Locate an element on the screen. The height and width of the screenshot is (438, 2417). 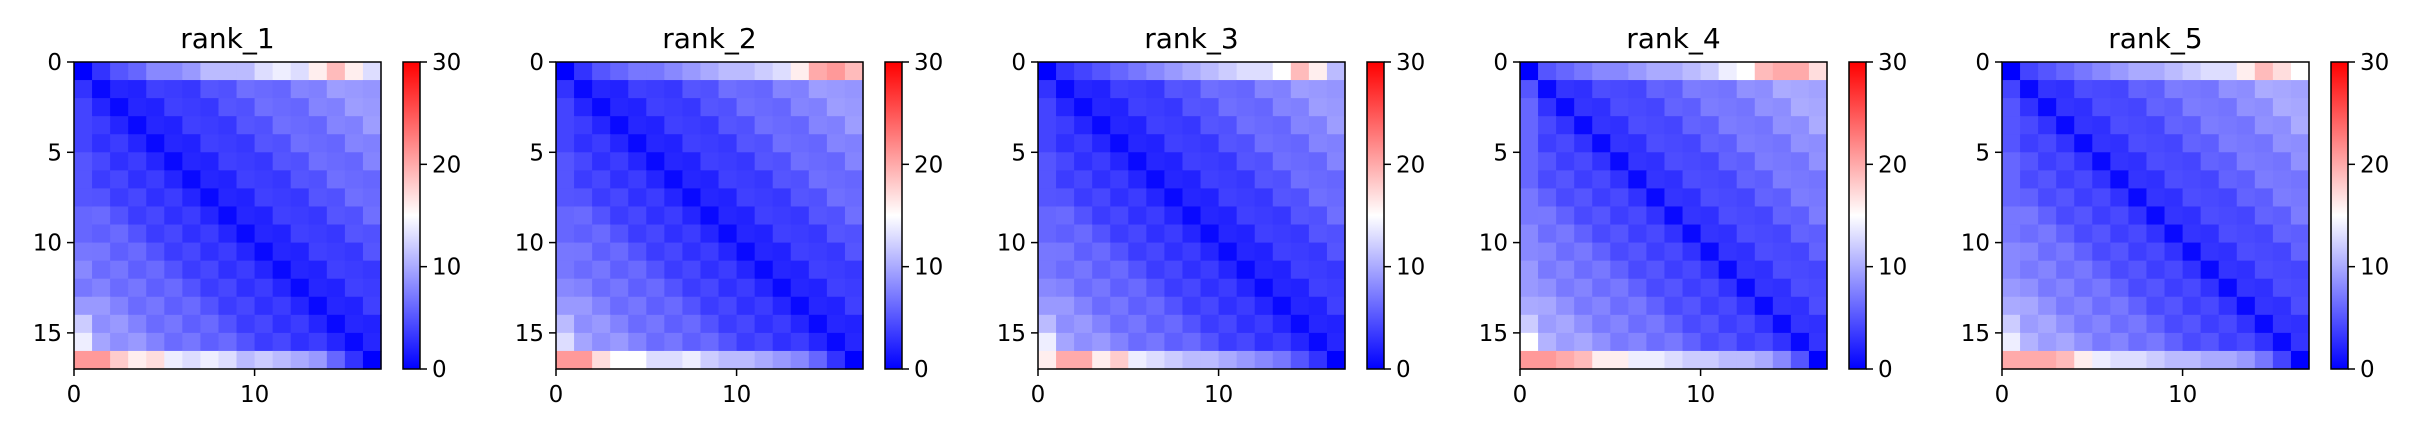
y-tick-label: 15 is located at coordinates (1975, 334).